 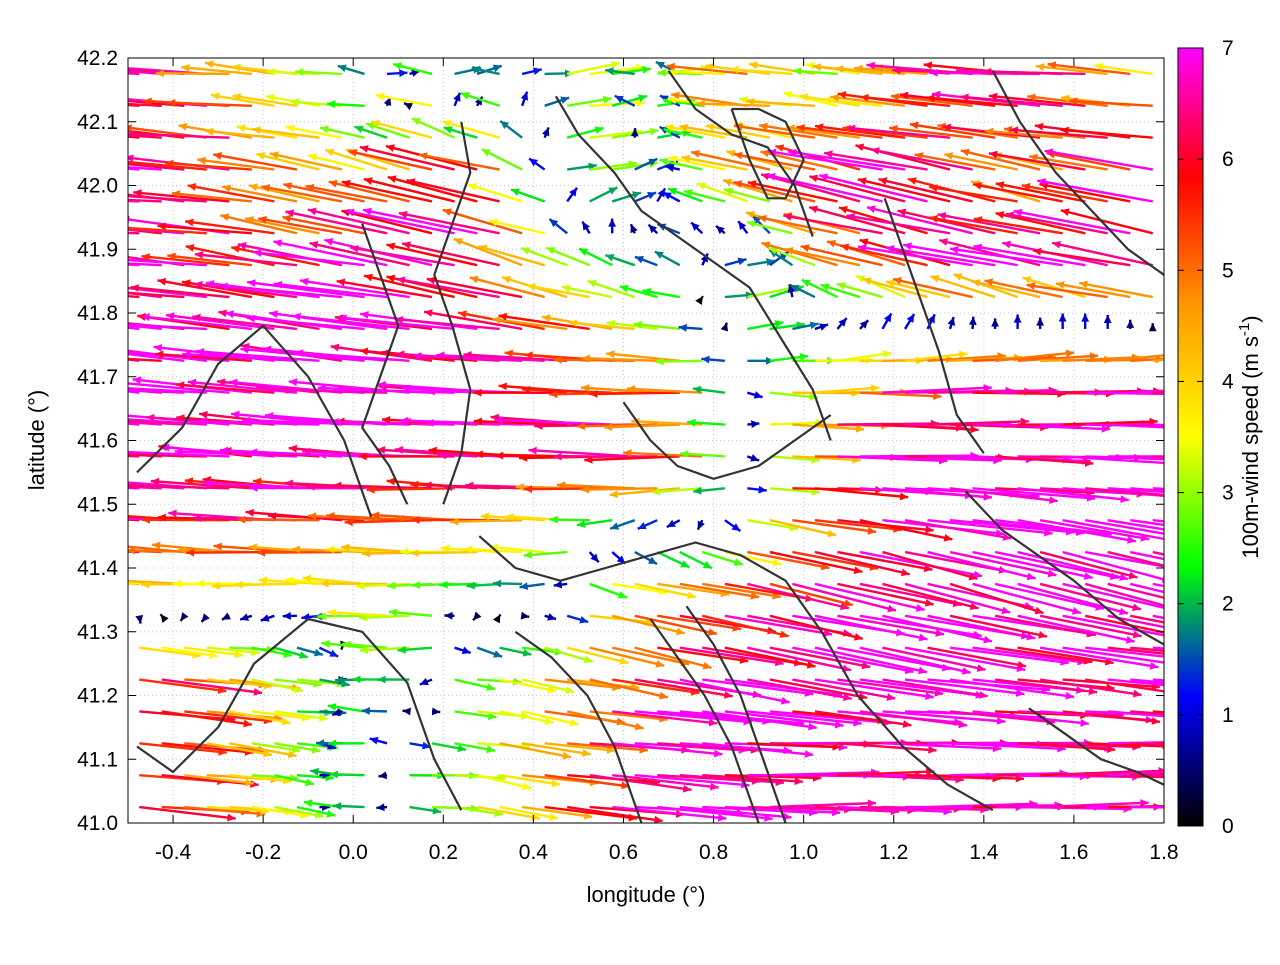 What do you see at coordinates (534, 852) in the screenshot?
I see `x-tick-label: 0.4` at bounding box center [534, 852].